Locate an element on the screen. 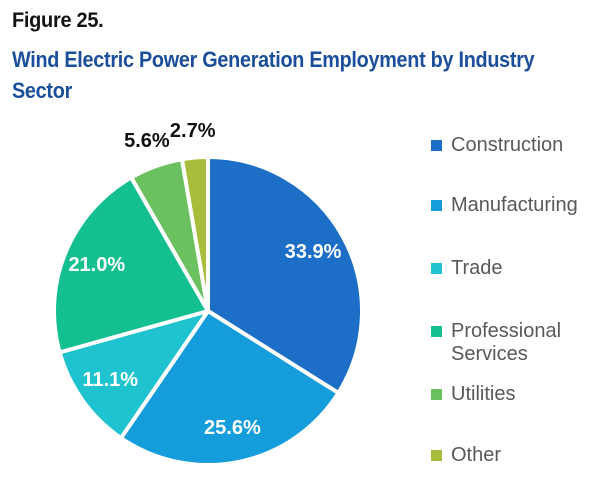 The height and width of the screenshot is (491, 600). figure-number-label: Figure 25. is located at coordinates (58, 20).